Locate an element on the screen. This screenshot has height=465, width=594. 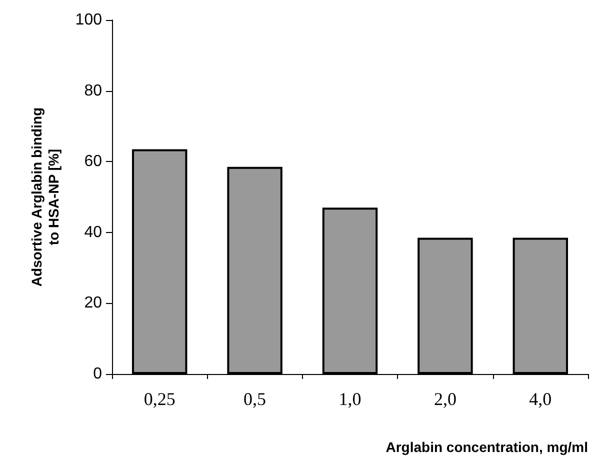
x-tick-label: 1,0 is located at coordinates (350, 399).